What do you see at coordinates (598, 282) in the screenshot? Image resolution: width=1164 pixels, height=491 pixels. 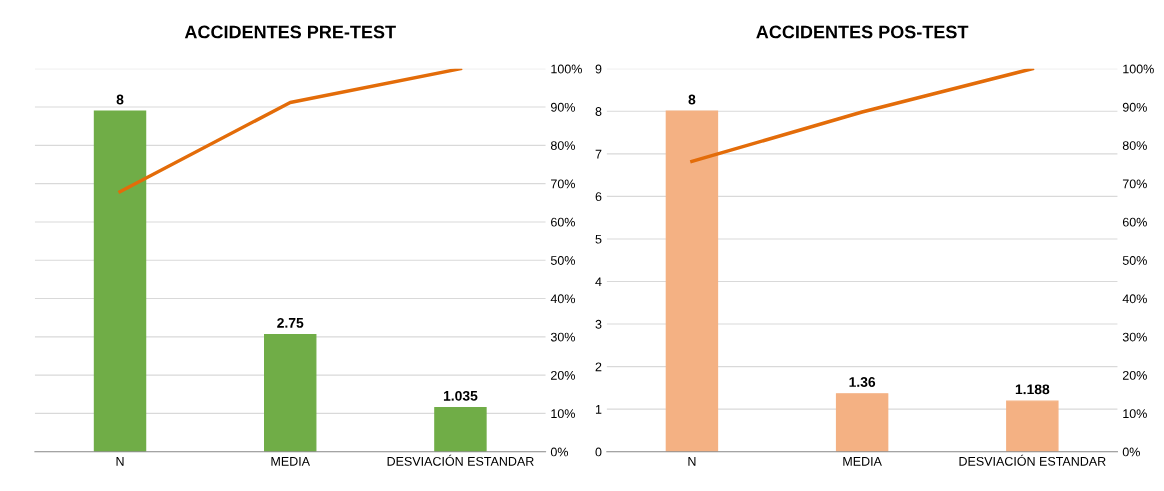 I see `y-tick-label: 4` at bounding box center [598, 282].